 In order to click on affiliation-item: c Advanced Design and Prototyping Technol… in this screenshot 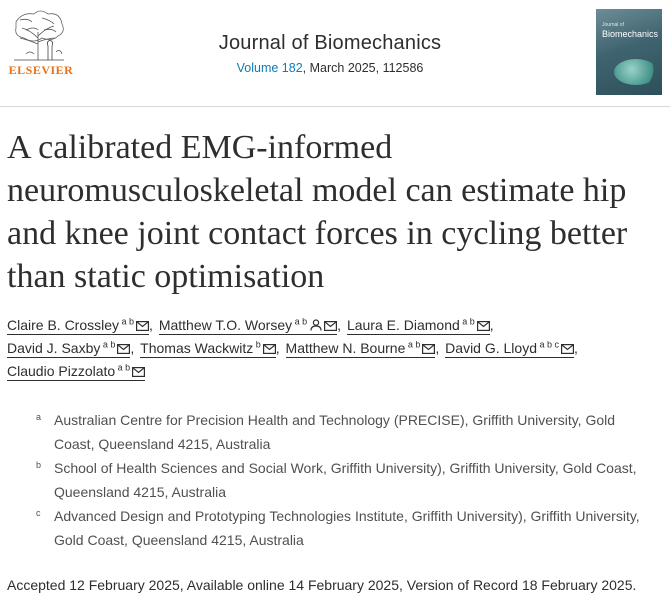, I will do `click(346, 528)`.